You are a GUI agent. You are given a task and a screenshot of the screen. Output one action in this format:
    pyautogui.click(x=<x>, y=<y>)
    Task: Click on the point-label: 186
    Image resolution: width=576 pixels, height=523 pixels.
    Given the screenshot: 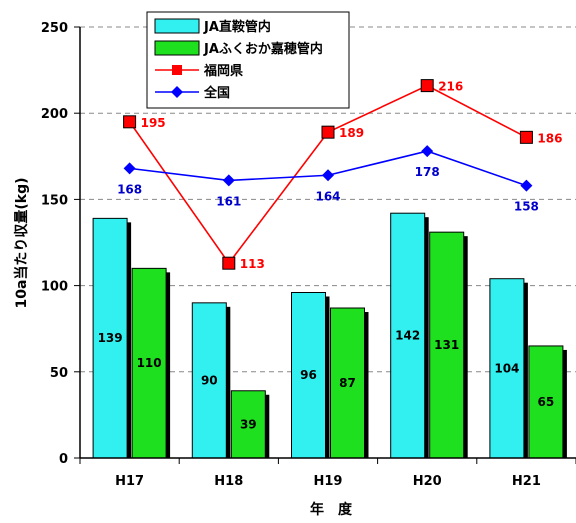 What is the action you would take?
    pyautogui.click(x=549, y=138)
    